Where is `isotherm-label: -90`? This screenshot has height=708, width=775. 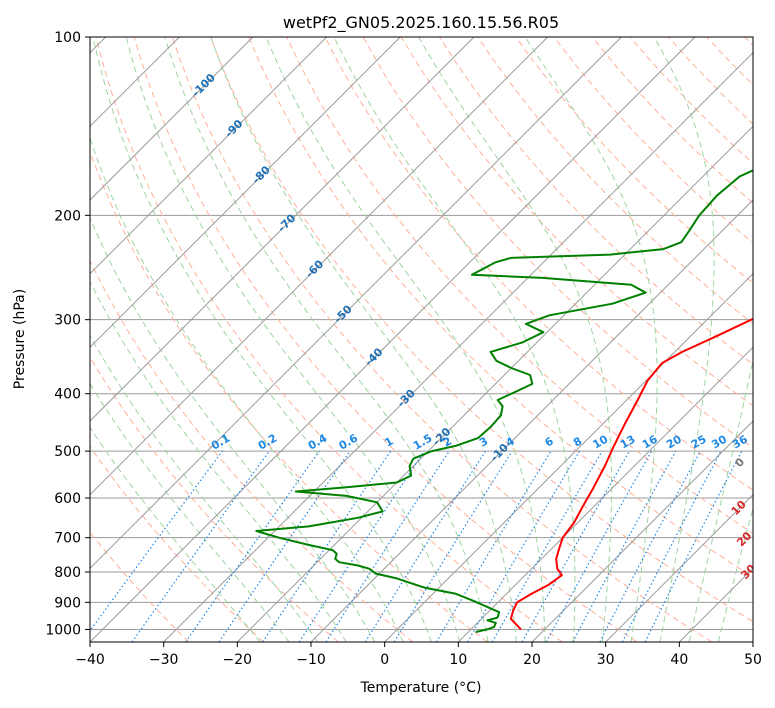 isotherm-label: -90 is located at coordinates (233, 128).